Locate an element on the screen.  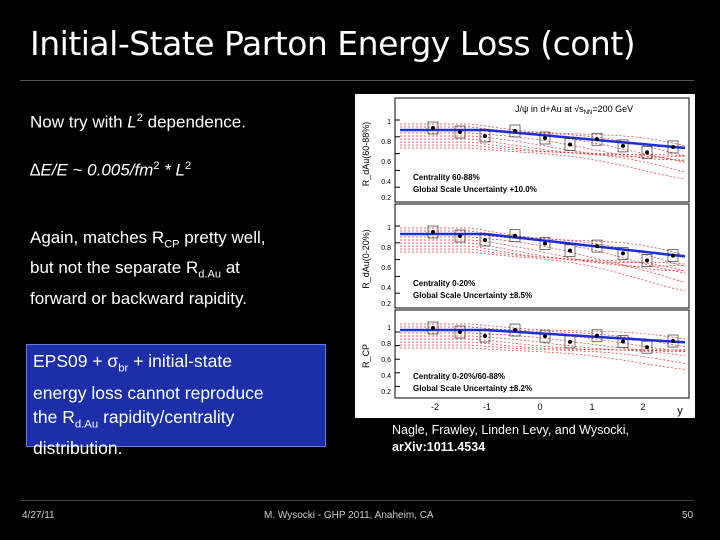
panel2-label: Centrality 0-20% is located at coordinates (444, 283).